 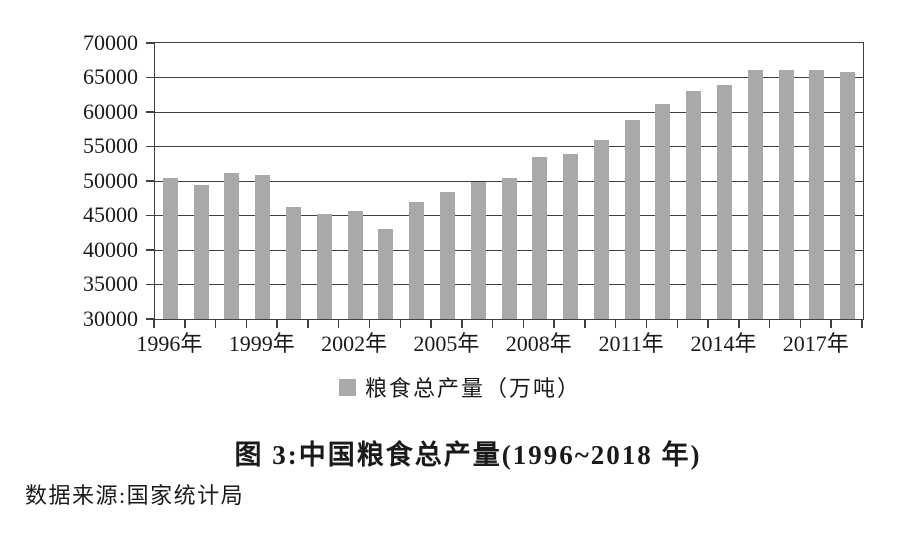 I want to click on bar-2016, so click(x=786, y=194).